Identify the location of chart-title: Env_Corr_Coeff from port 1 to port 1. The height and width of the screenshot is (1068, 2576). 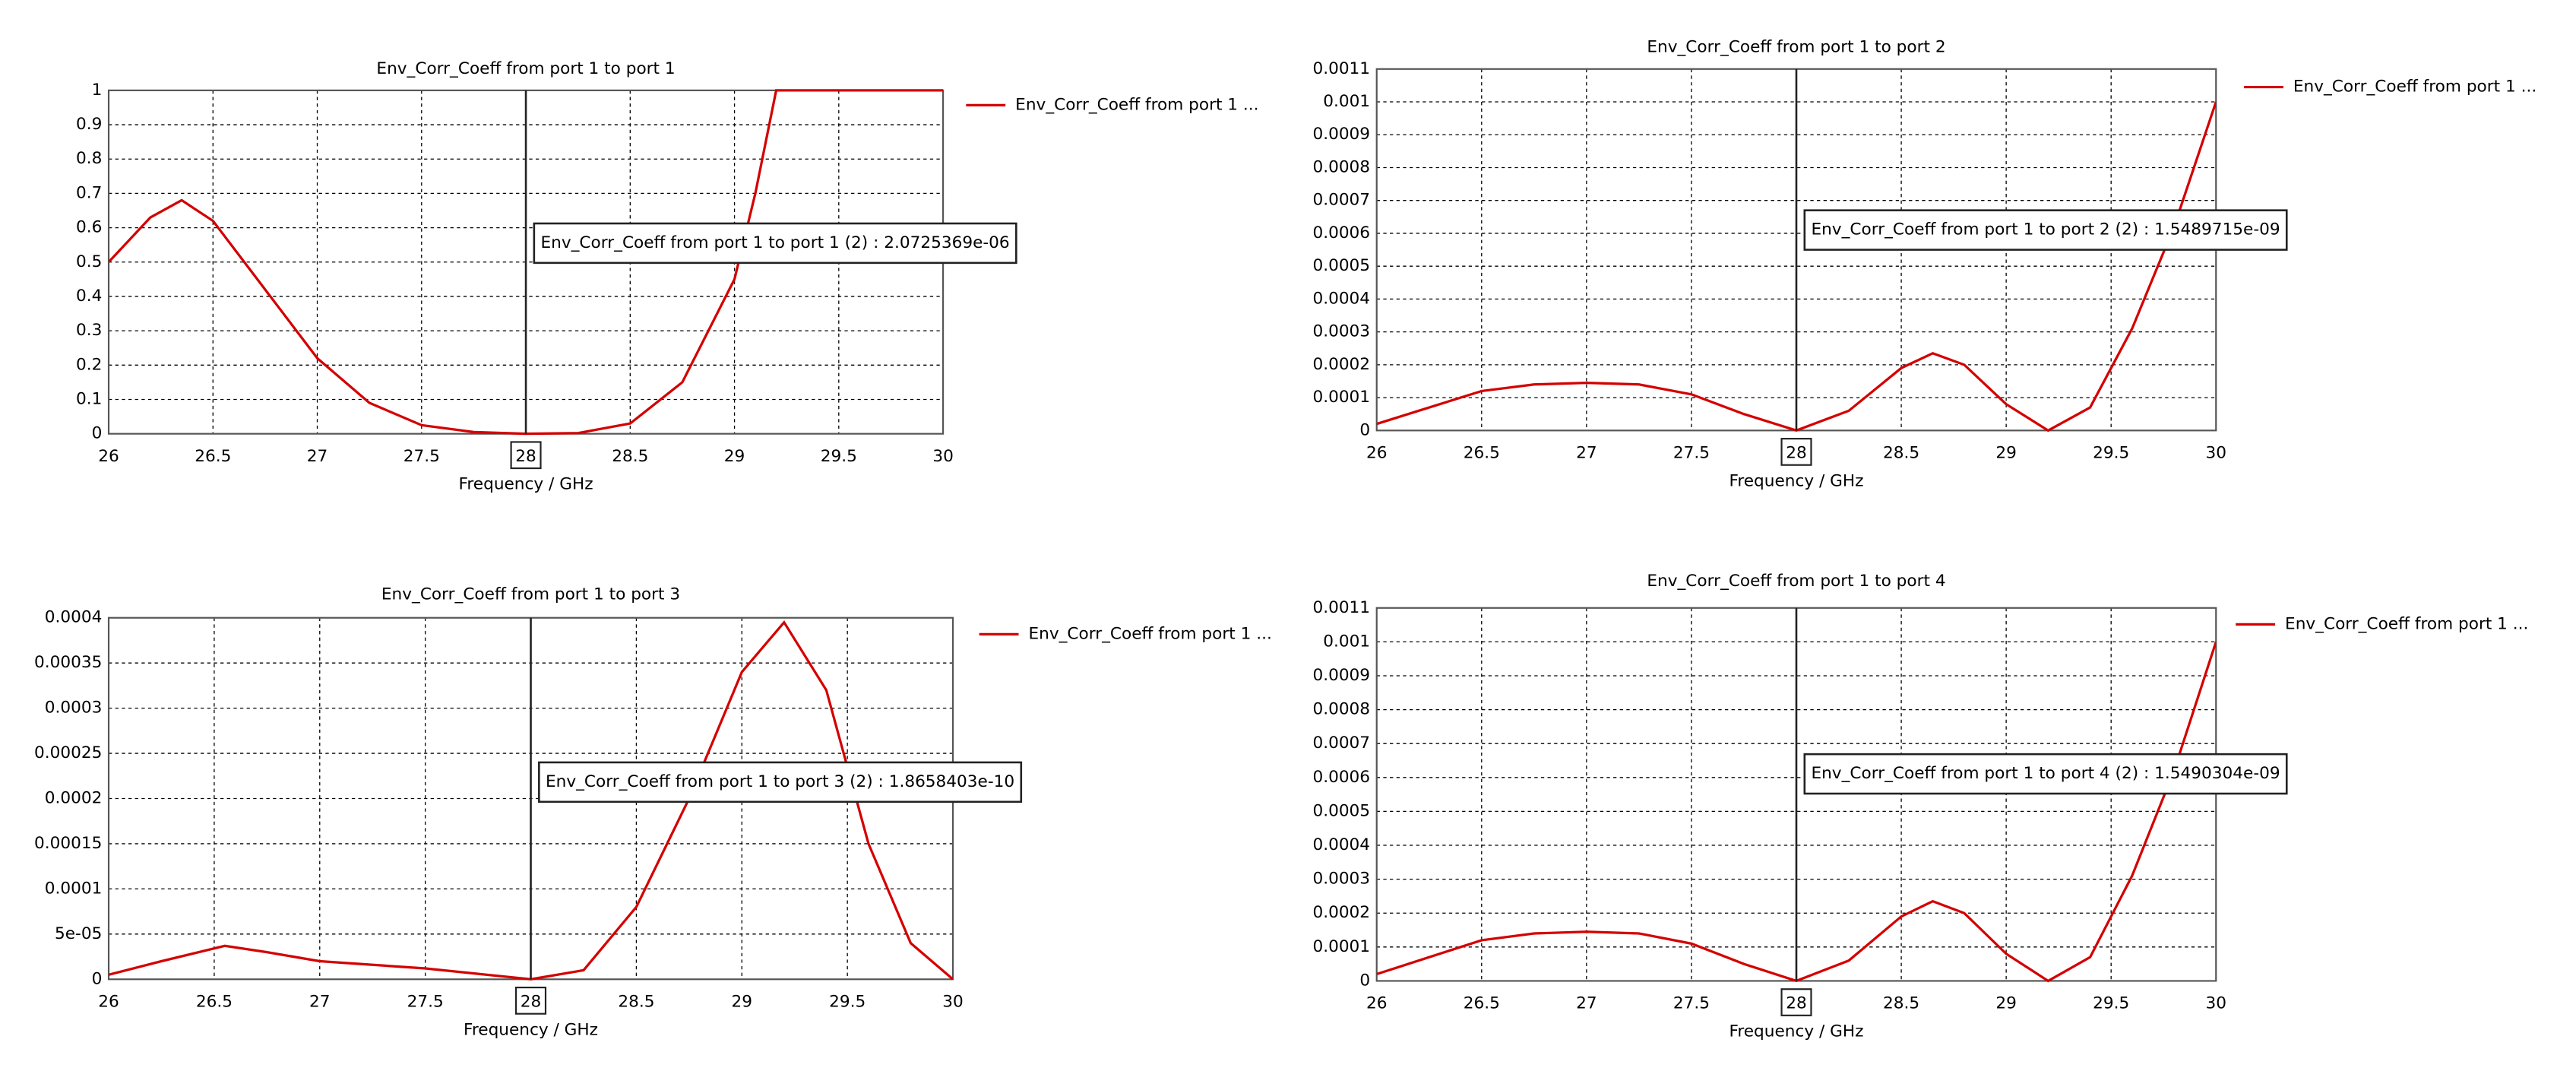
(525, 68).